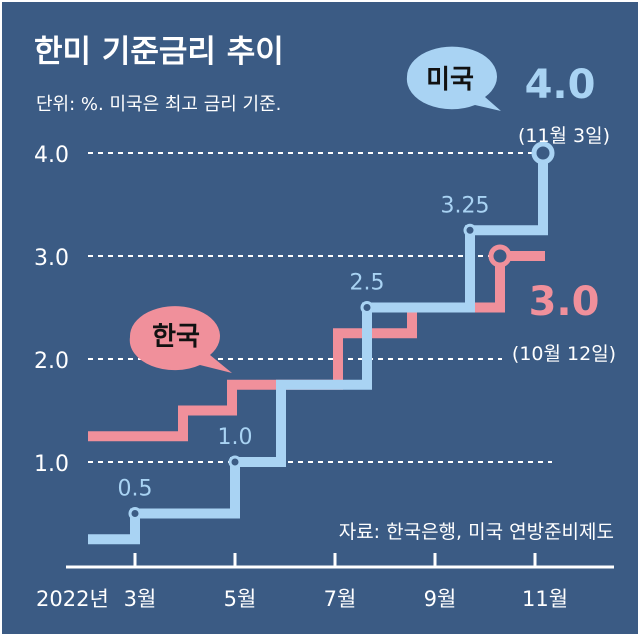  What do you see at coordinates (450, 80) in the screenshot?
I see `legend-label-us: 미국` at bounding box center [450, 80].